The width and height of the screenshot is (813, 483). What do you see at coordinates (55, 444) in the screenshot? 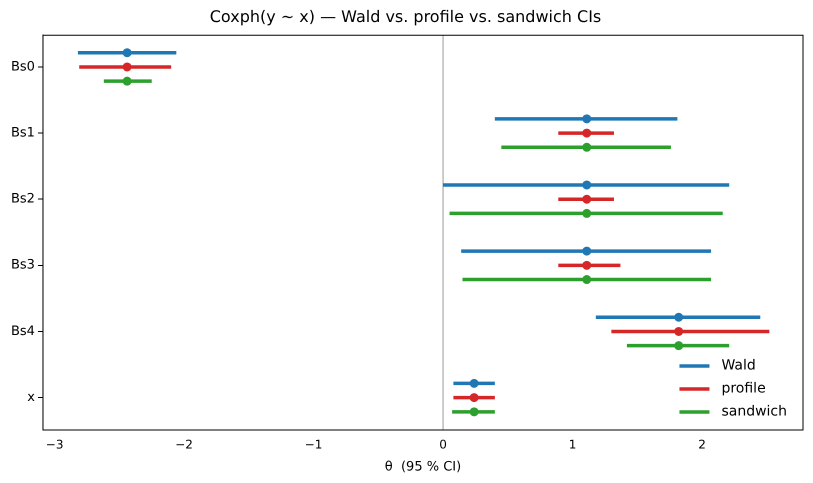
I see `x-tick-label: −3` at bounding box center [55, 444].